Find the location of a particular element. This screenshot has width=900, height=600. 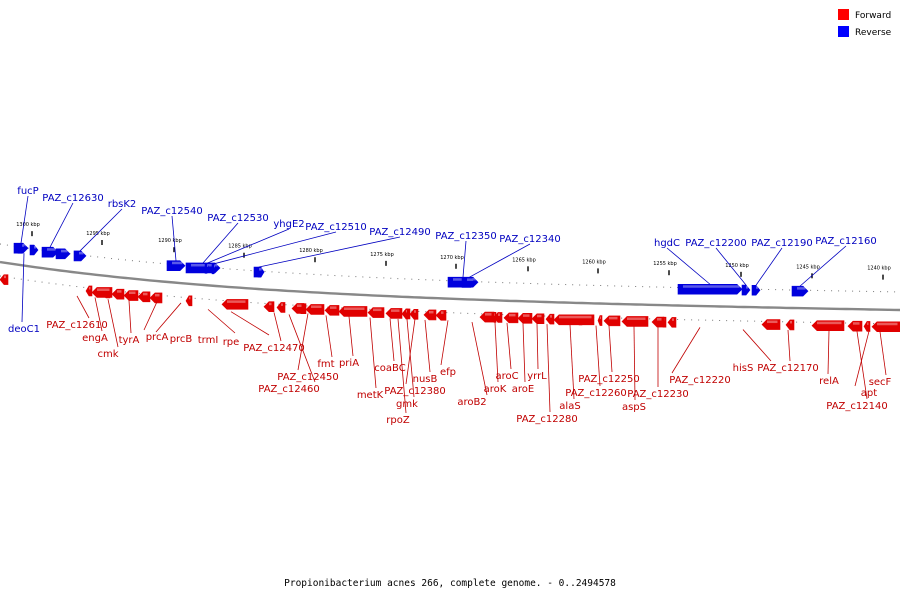

scale-tick-label: 1260 kbp is located at coordinates (594, 262).